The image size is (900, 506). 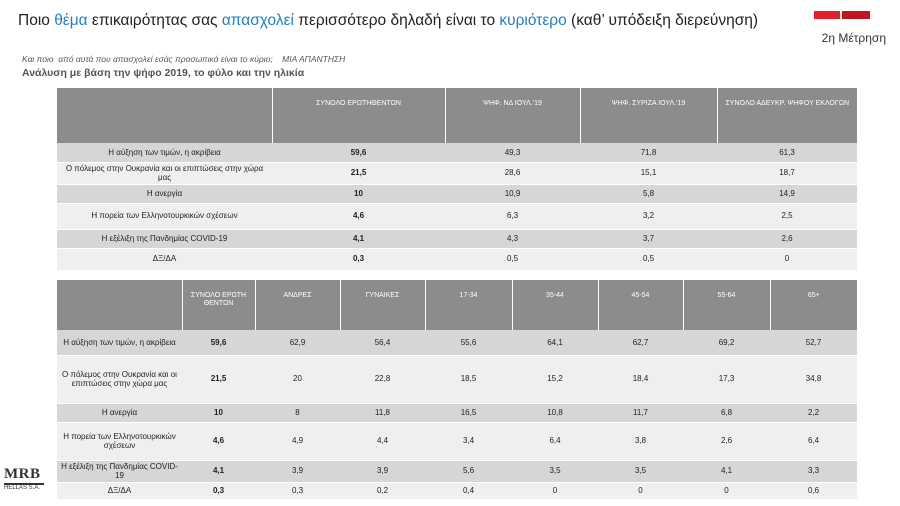 I want to click on column-header: ΨΗΦ. ΝΔ ΙΟΥΛ.'19, so click(x=512, y=115).